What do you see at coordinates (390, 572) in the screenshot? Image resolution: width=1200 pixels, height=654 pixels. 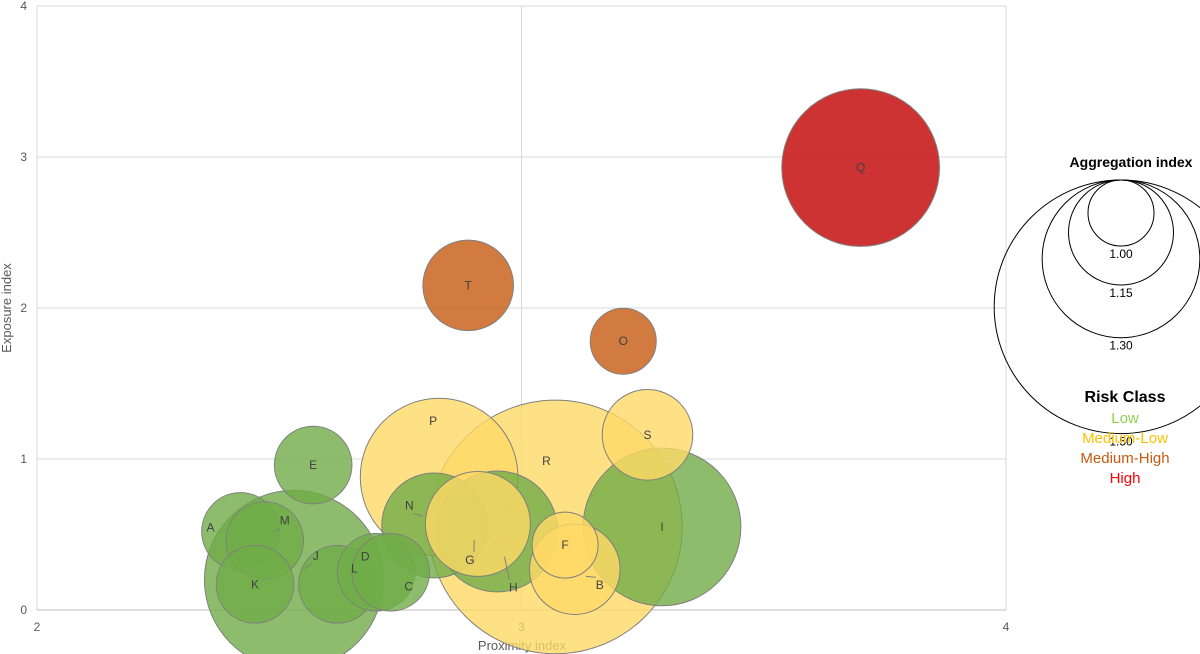 I see `bubble-c` at bounding box center [390, 572].